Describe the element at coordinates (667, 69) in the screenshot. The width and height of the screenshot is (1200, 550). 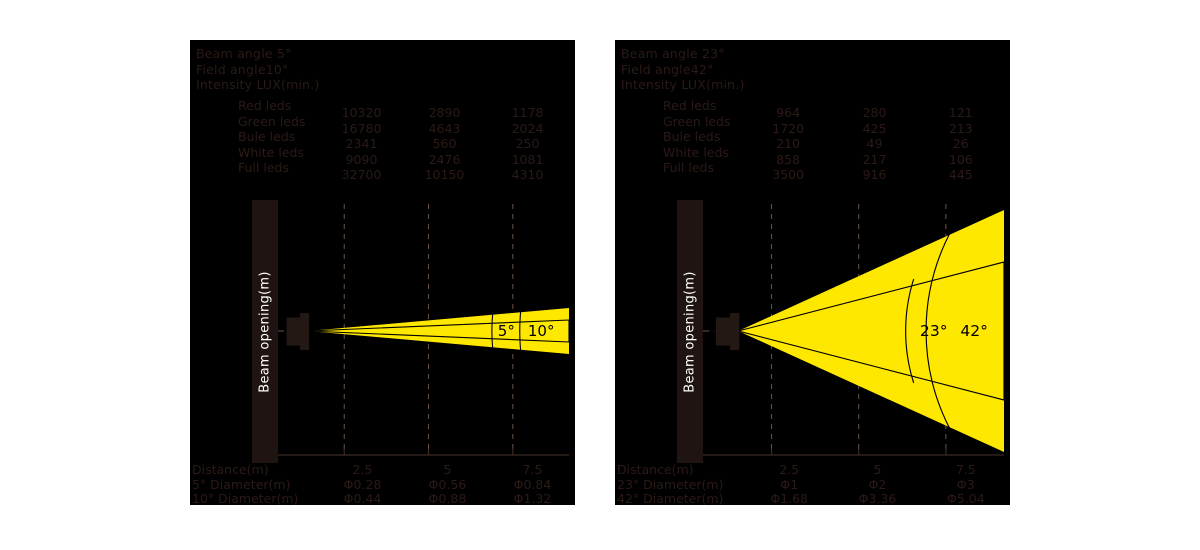
I see `field-angle-label: Field angle42°` at that location.